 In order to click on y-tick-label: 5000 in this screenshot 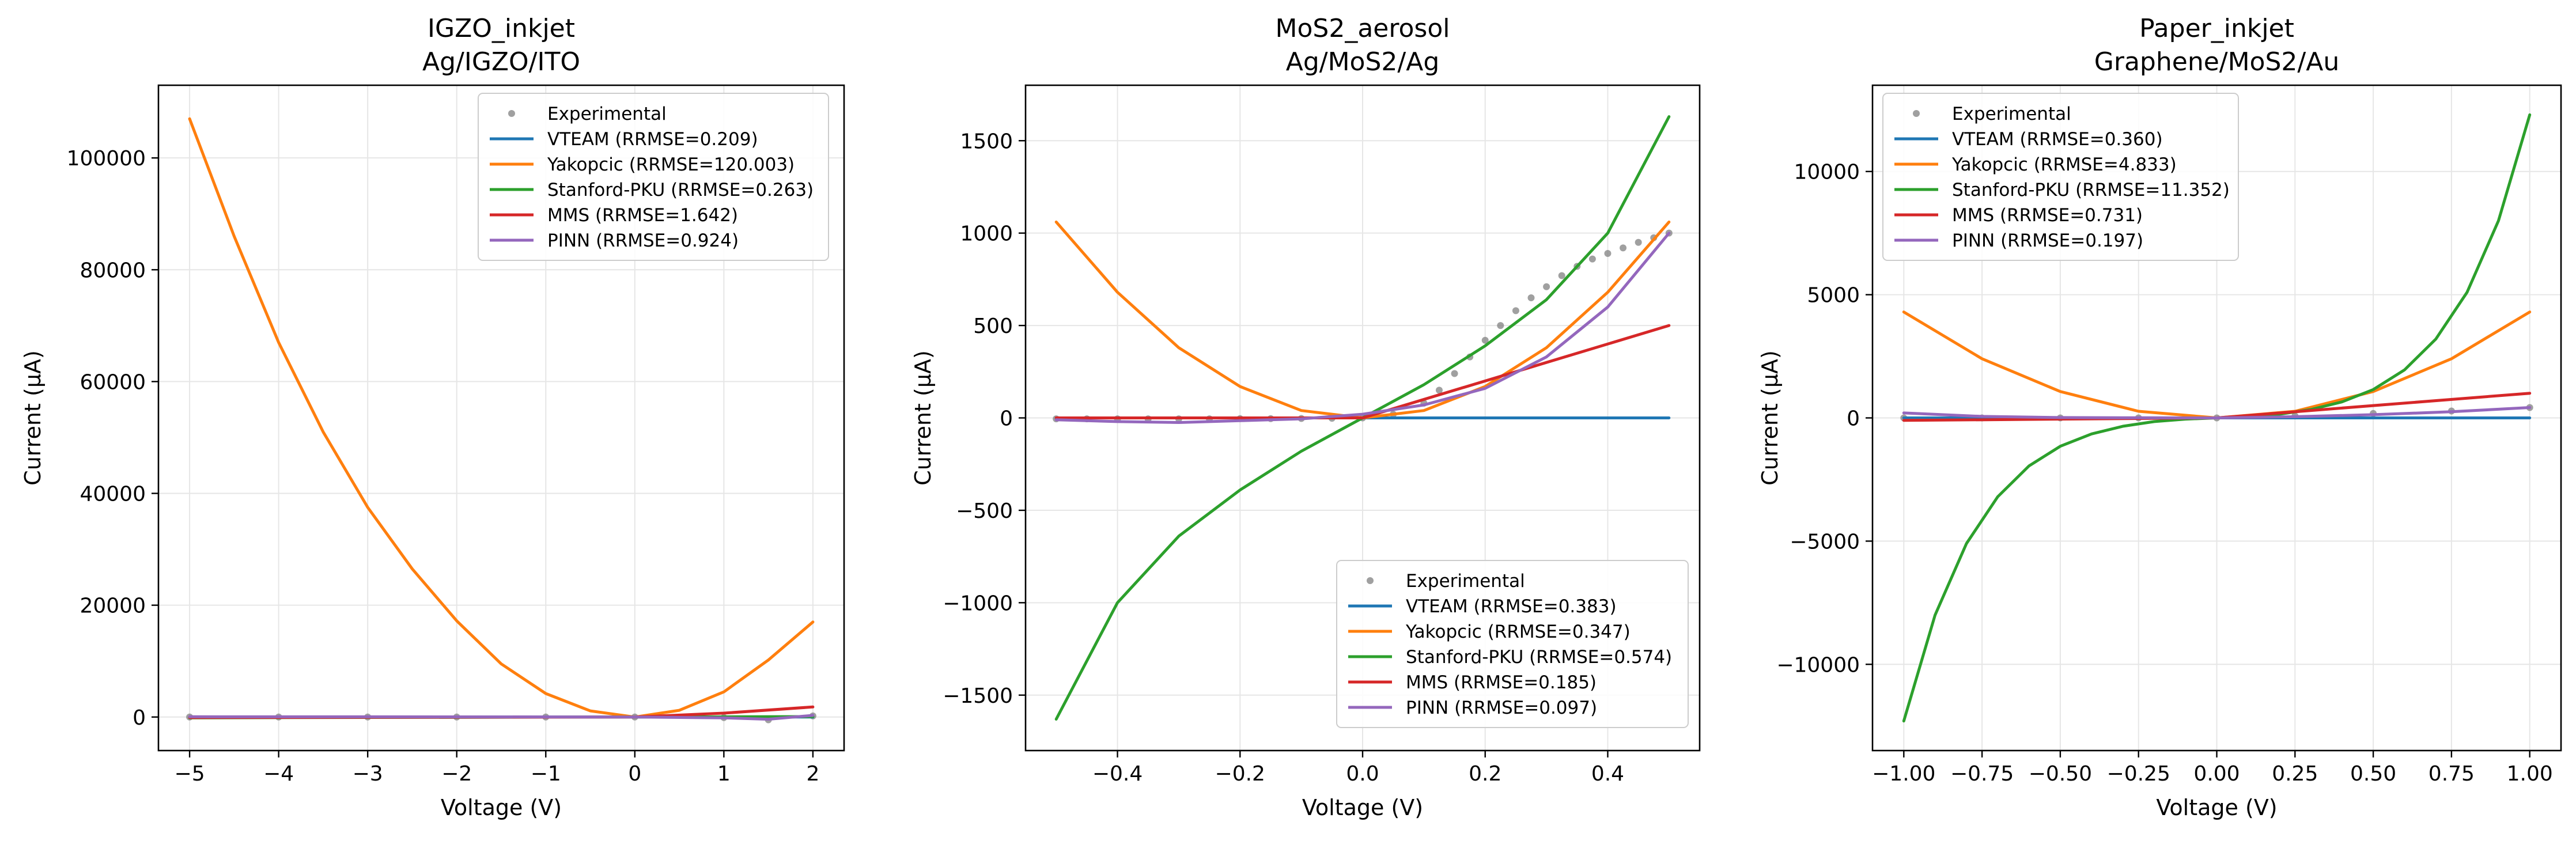, I will do `click(1833, 296)`.